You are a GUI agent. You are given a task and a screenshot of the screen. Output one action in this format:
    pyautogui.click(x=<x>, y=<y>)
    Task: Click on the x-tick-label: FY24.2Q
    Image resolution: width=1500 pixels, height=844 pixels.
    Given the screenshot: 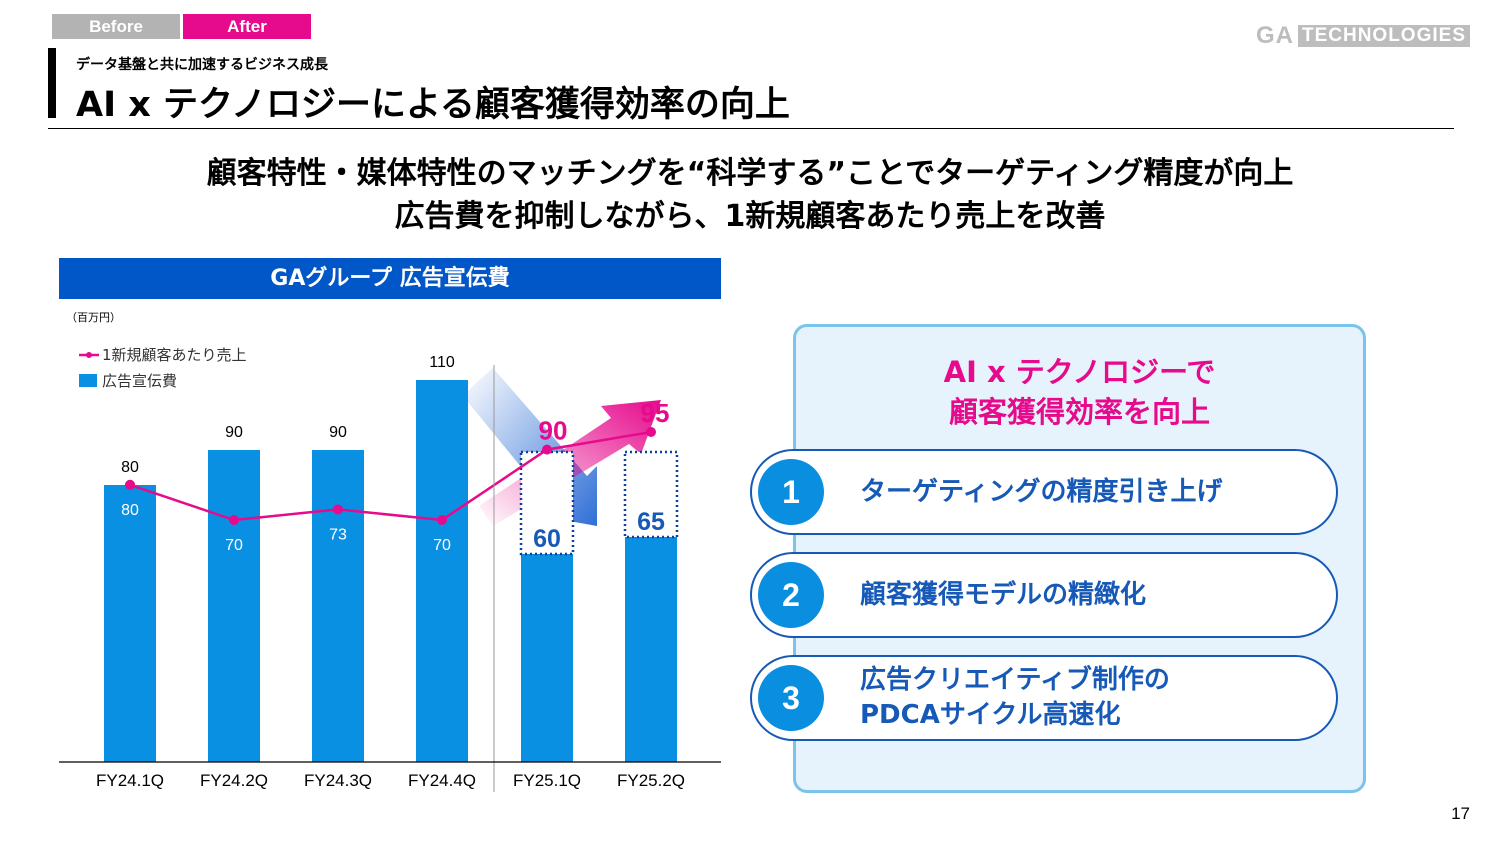 What is the action you would take?
    pyautogui.click(x=234, y=780)
    